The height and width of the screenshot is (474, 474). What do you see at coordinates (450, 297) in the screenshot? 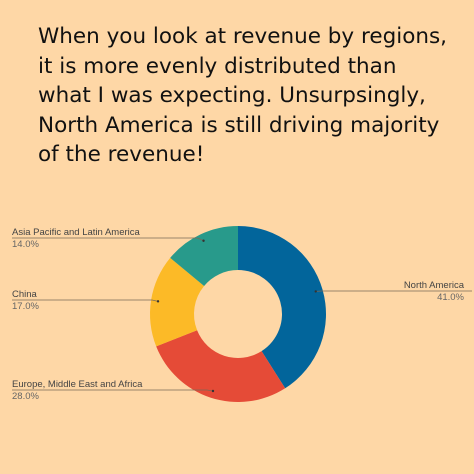
I see `value-north-america: 41.0%` at bounding box center [450, 297].